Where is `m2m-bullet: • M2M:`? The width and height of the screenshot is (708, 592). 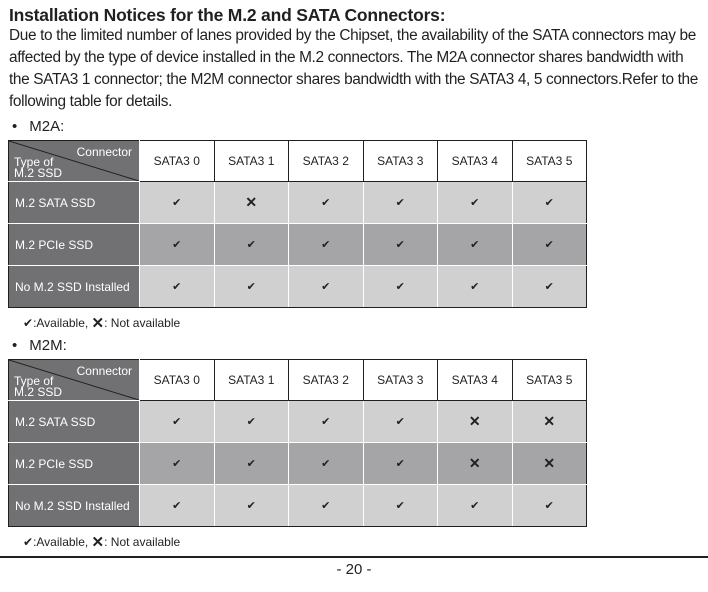 m2m-bullet: • M2M: is located at coordinates (39, 345).